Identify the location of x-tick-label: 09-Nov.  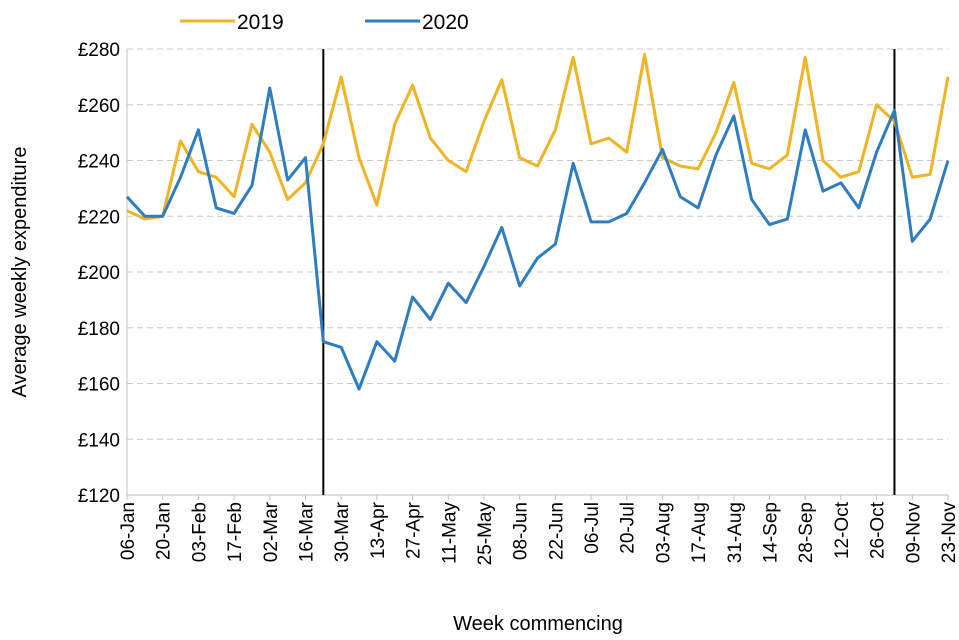
(913, 533).